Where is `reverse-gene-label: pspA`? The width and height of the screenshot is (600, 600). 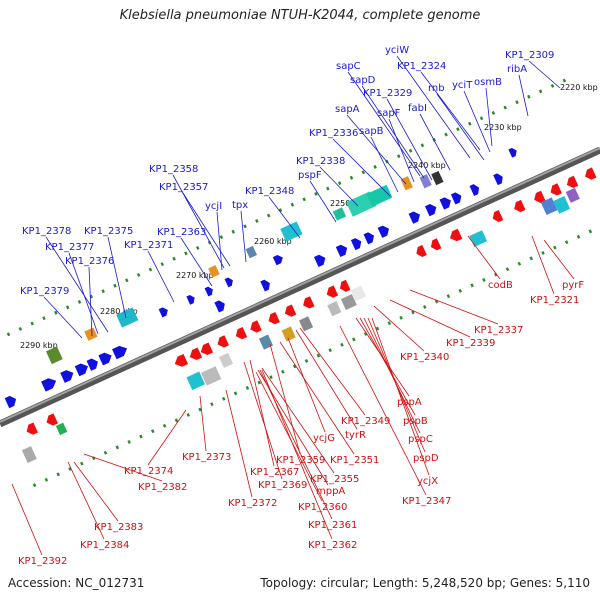 reverse-gene-label: pspA is located at coordinates (409, 402).